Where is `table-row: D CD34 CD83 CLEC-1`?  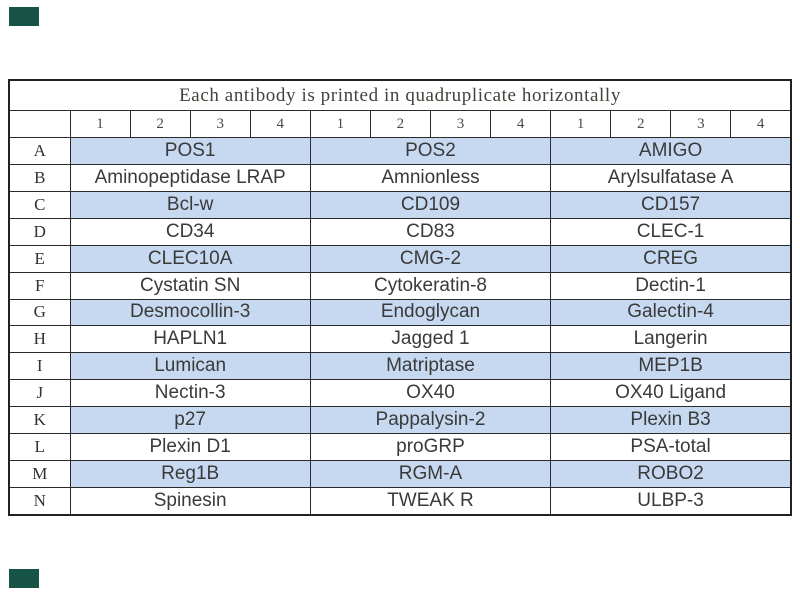 table-row: D CD34 CD83 CLEC-1 is located at coordinates (400, 231).